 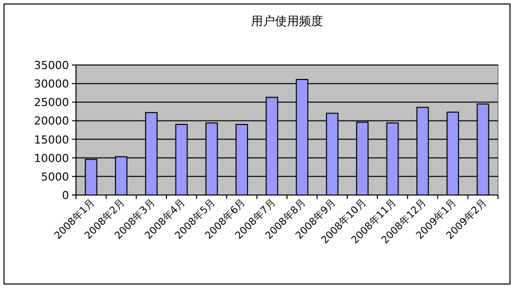 What do you see at coordinates (287, 21) in the screenshot?
I see `chart-title: 用户使用频度` at bounding box center [287, 21].